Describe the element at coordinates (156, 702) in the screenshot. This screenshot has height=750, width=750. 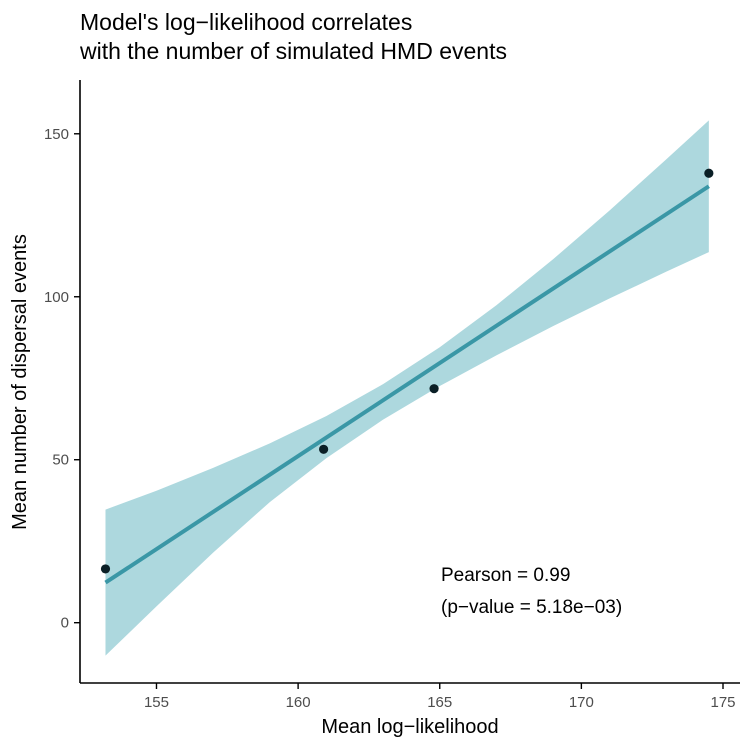
I see `x-tick-label-155: 155` at that location.